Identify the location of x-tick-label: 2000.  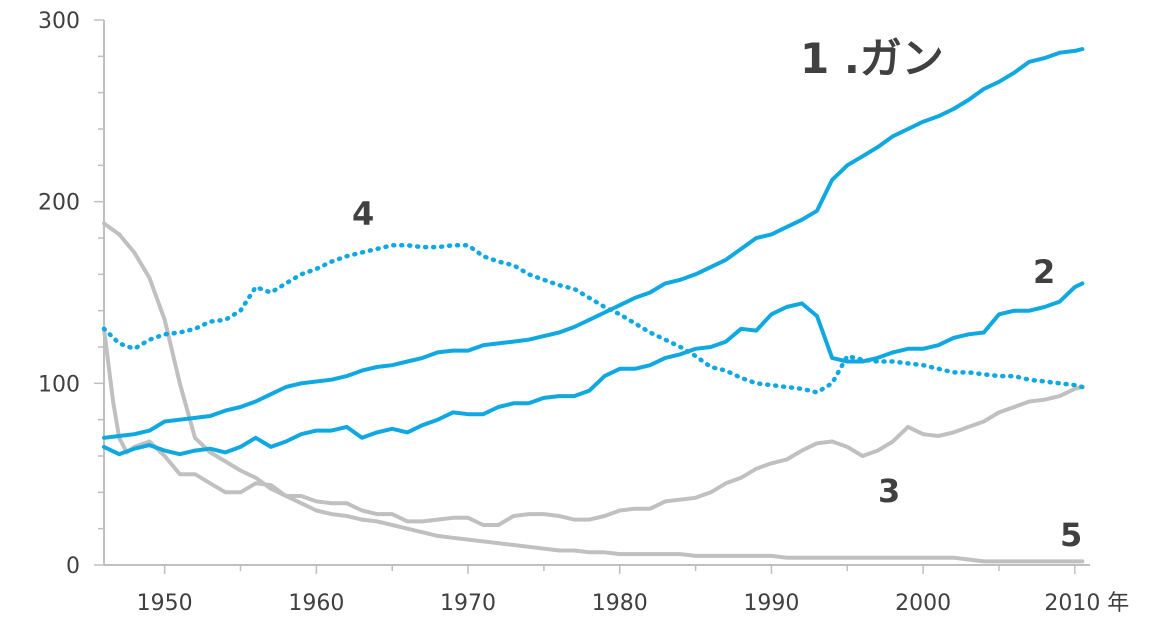
(923, 603).